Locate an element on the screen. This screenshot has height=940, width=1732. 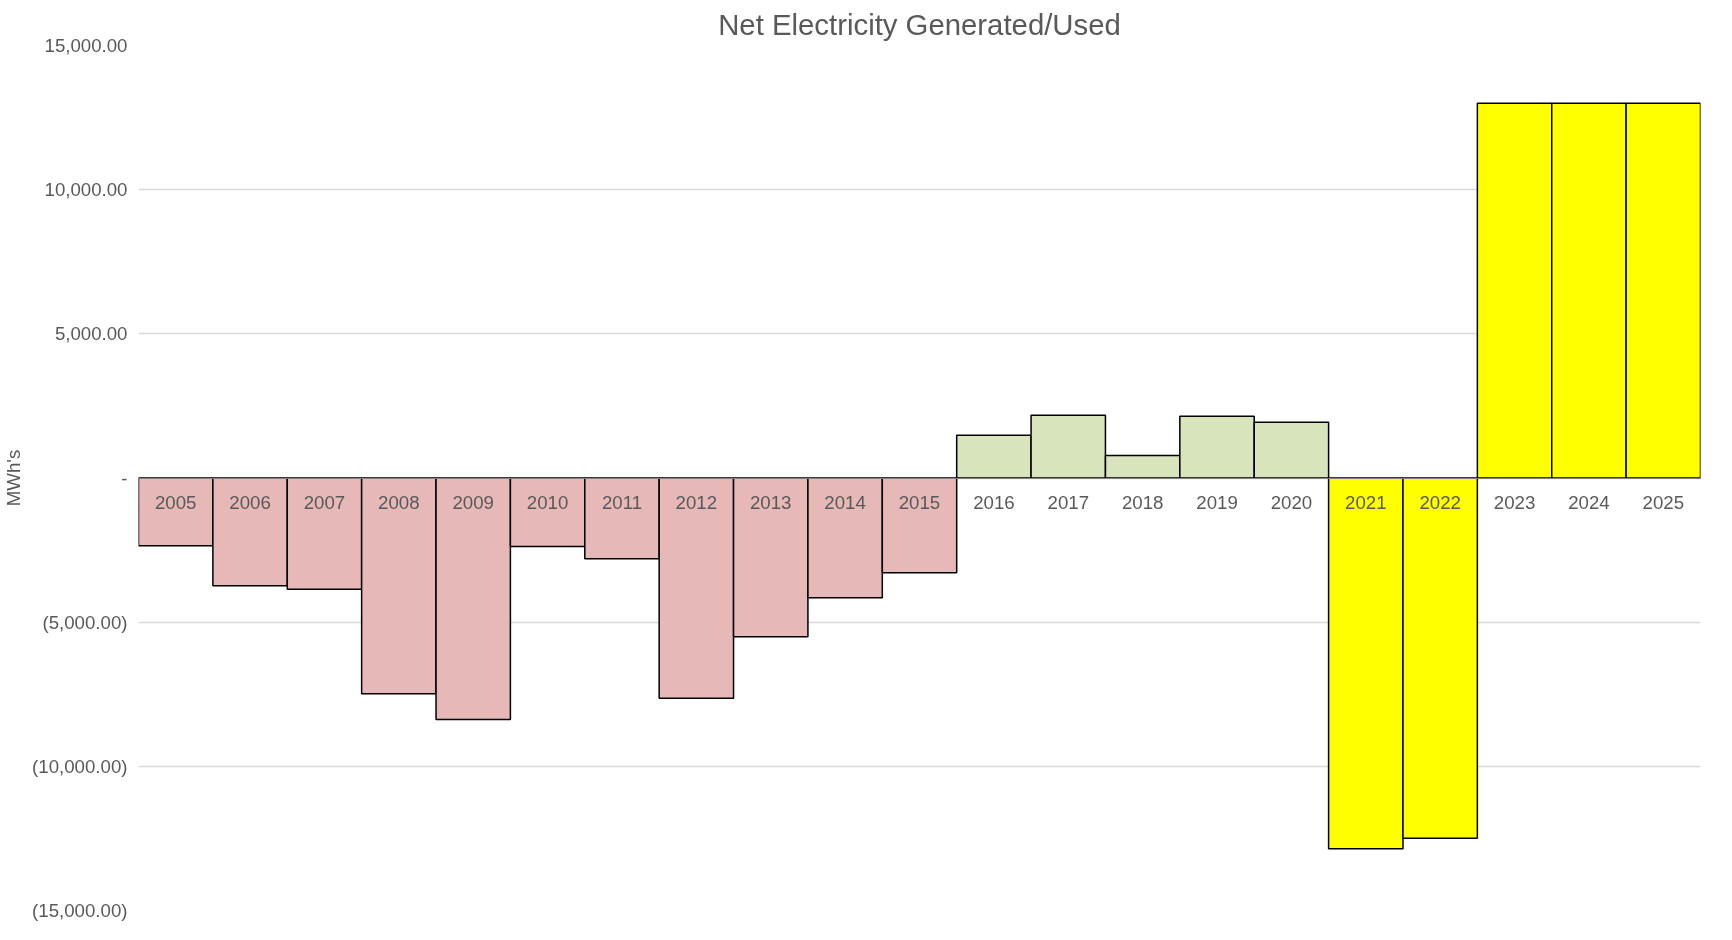
x-tick-label: 2014 is located at coordinates (845, 502).